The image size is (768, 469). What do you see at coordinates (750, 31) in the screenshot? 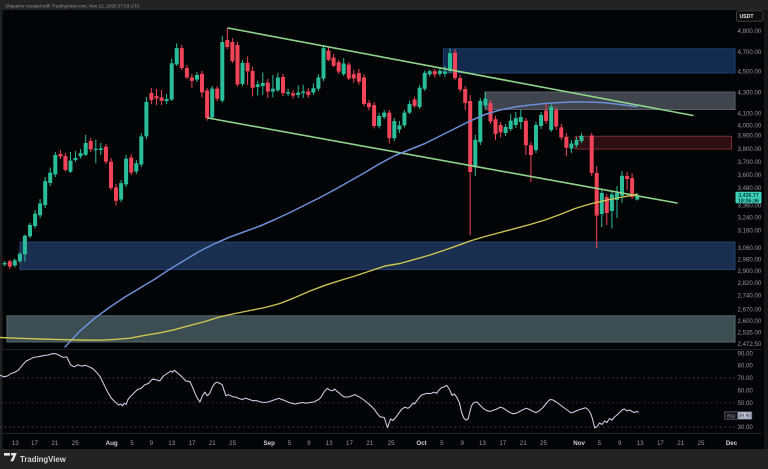
I see `svg-text: 4,800.00` at bounding box center [750, 31].